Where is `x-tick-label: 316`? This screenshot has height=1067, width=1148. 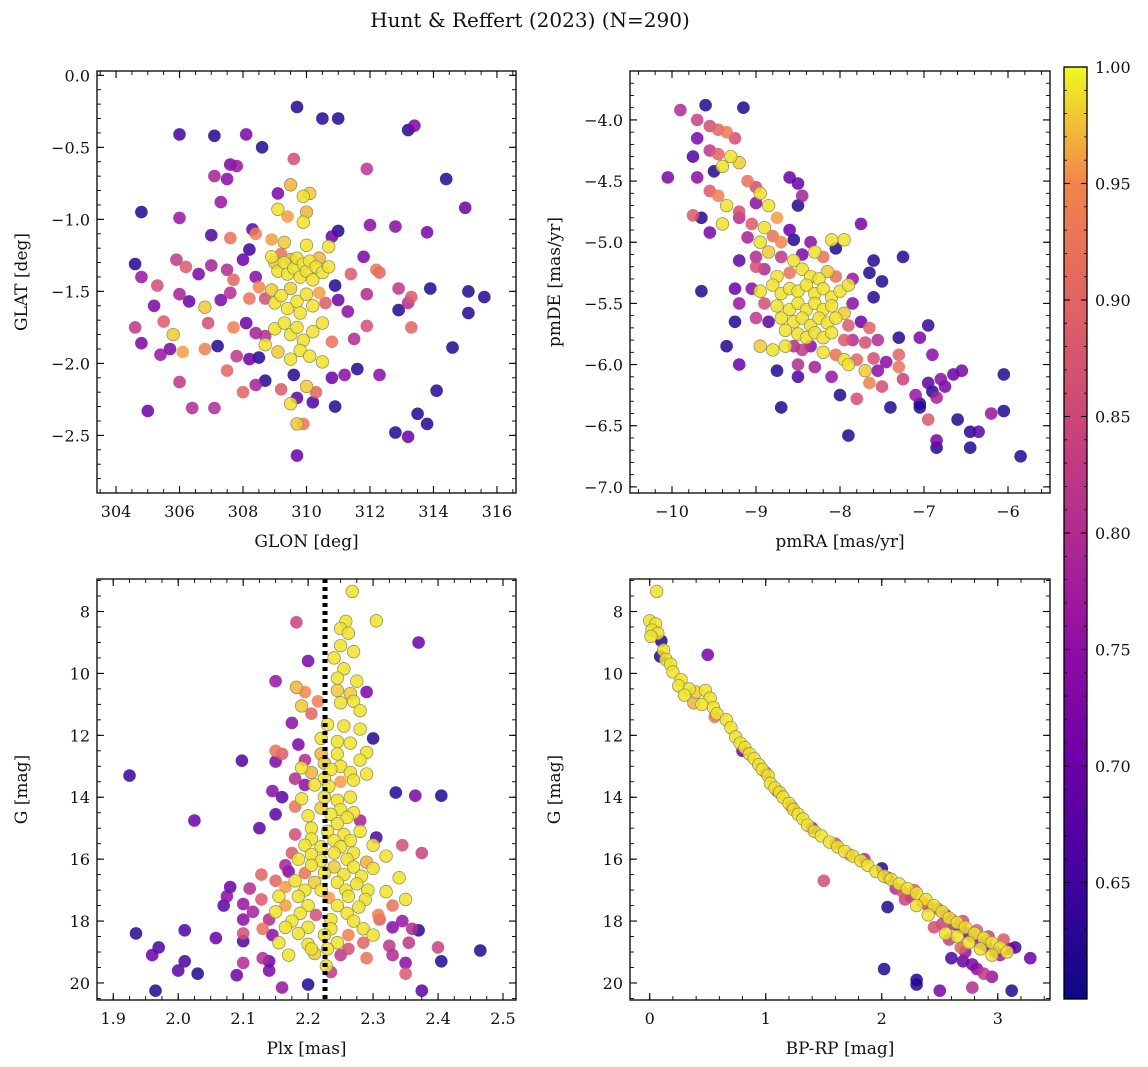
x-tick-label: 316 is located at coordinates (497, 511).